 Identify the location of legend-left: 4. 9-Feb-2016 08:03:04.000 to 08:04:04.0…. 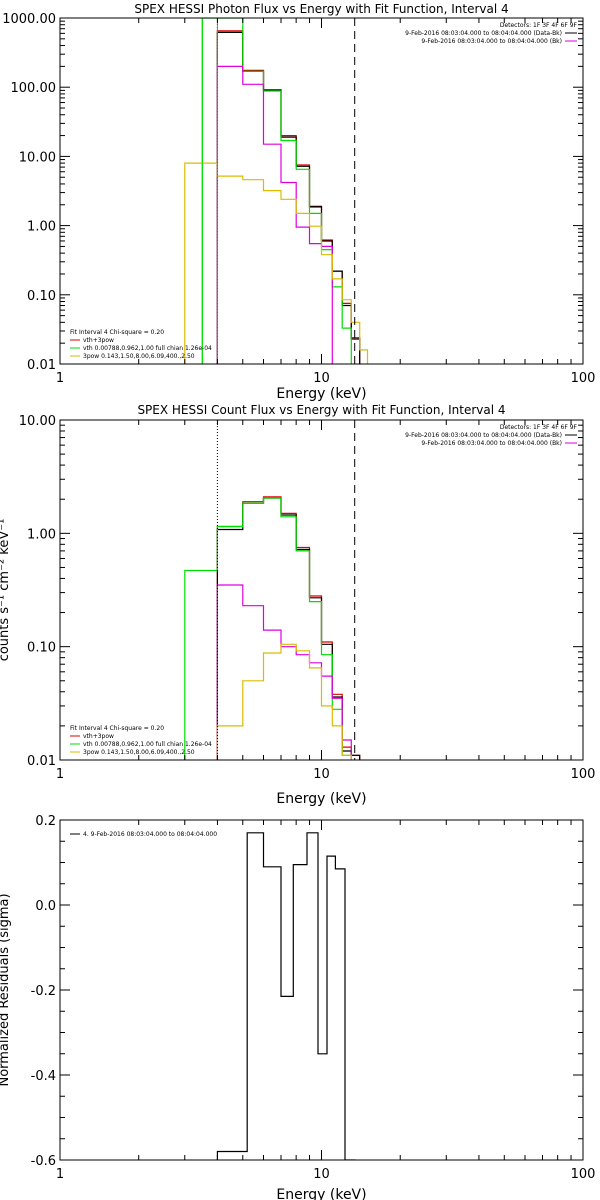
(143, 834).